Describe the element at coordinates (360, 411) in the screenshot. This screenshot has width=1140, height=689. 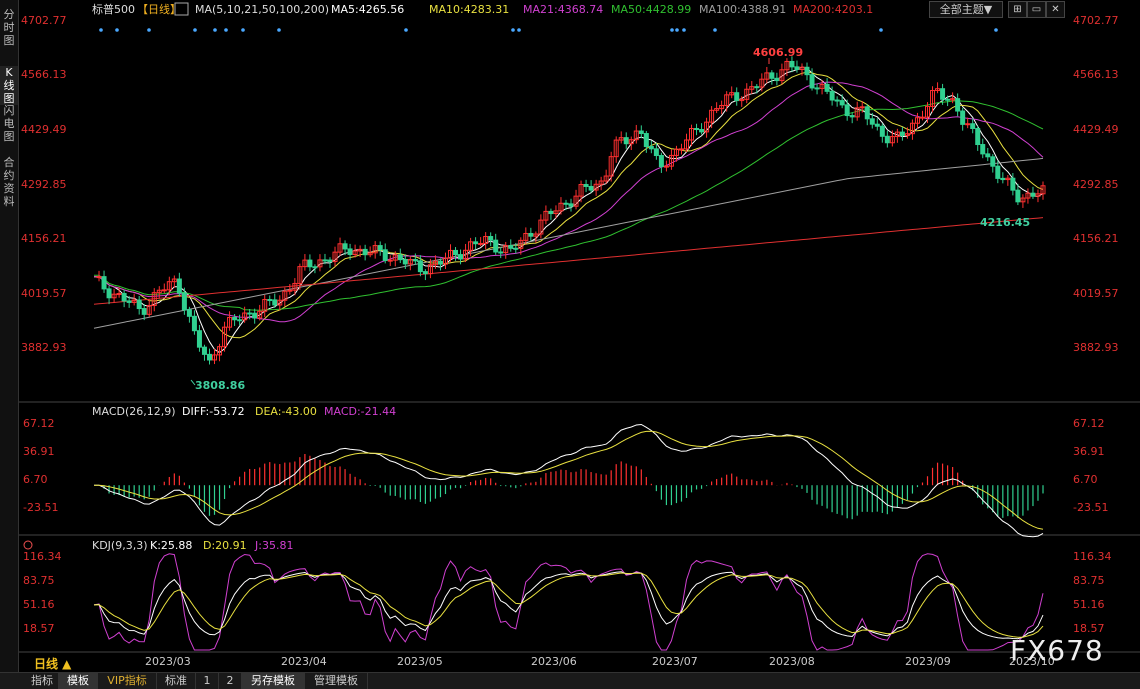
I see `macd-value: MACD:-21.44` at that location.